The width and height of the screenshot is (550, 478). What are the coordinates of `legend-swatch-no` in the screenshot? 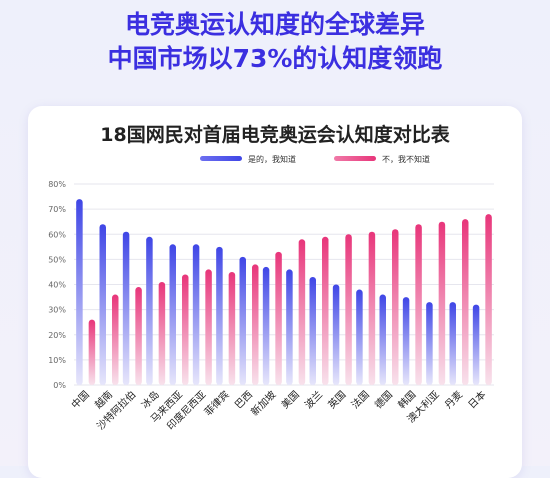 It's located at (355, 158).